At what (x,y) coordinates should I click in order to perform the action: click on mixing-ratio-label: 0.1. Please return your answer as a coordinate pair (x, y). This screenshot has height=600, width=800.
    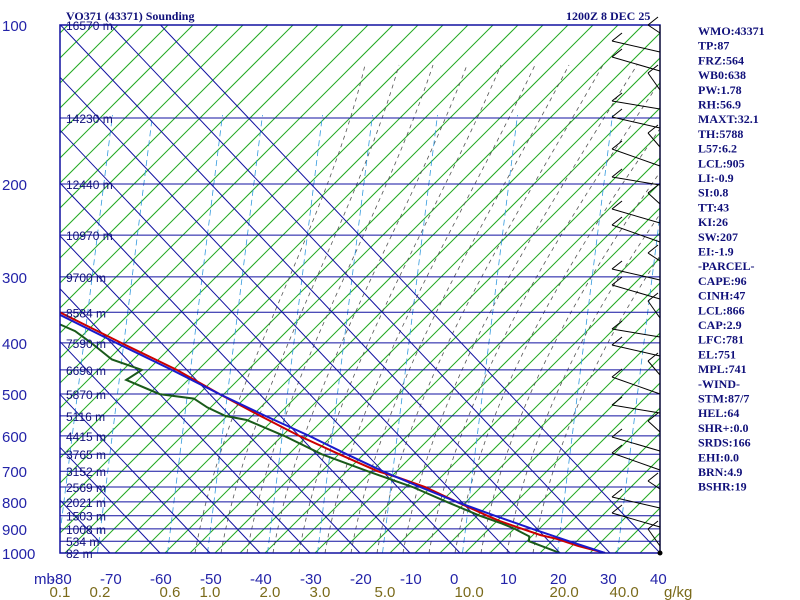
    Looking at the image, I should click on (60, 592).